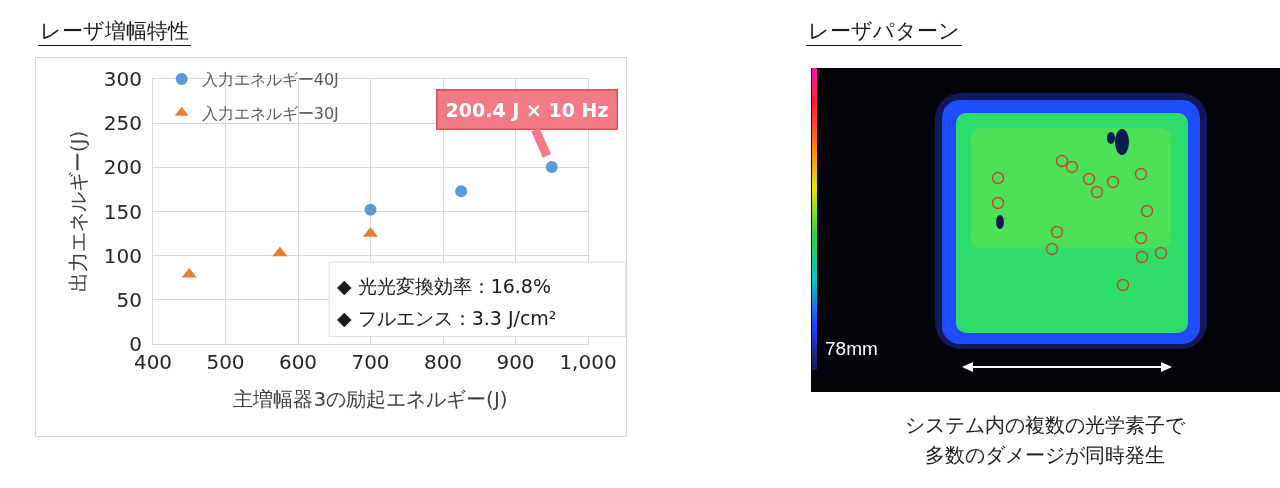 The width and height of the screenshot is (1280, 488). What do you see at coordinates (884, 32) in the screenshot?
I see `text: レーザパターン` at bounding box center [884, 32].